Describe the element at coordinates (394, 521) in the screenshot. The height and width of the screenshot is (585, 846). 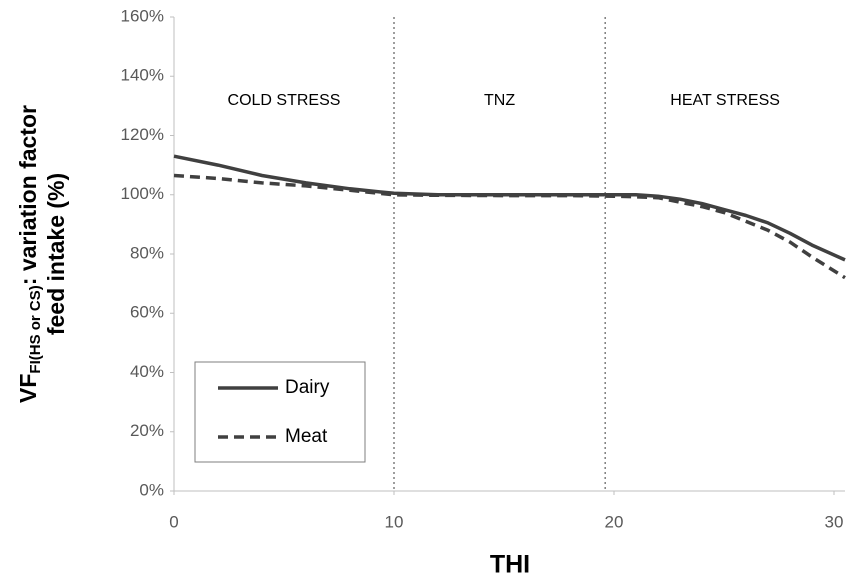
I see `x-tick-label: 10` at that location.